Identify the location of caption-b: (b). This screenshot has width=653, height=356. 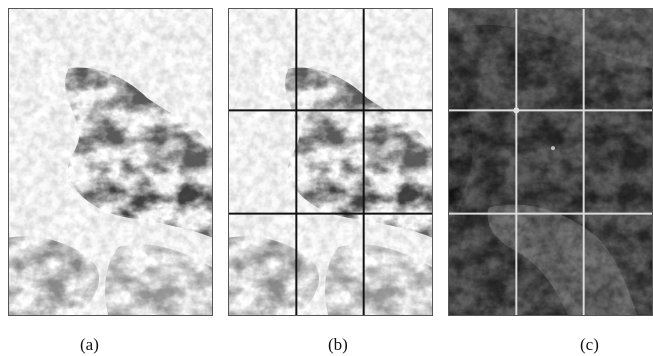
(338, 344).